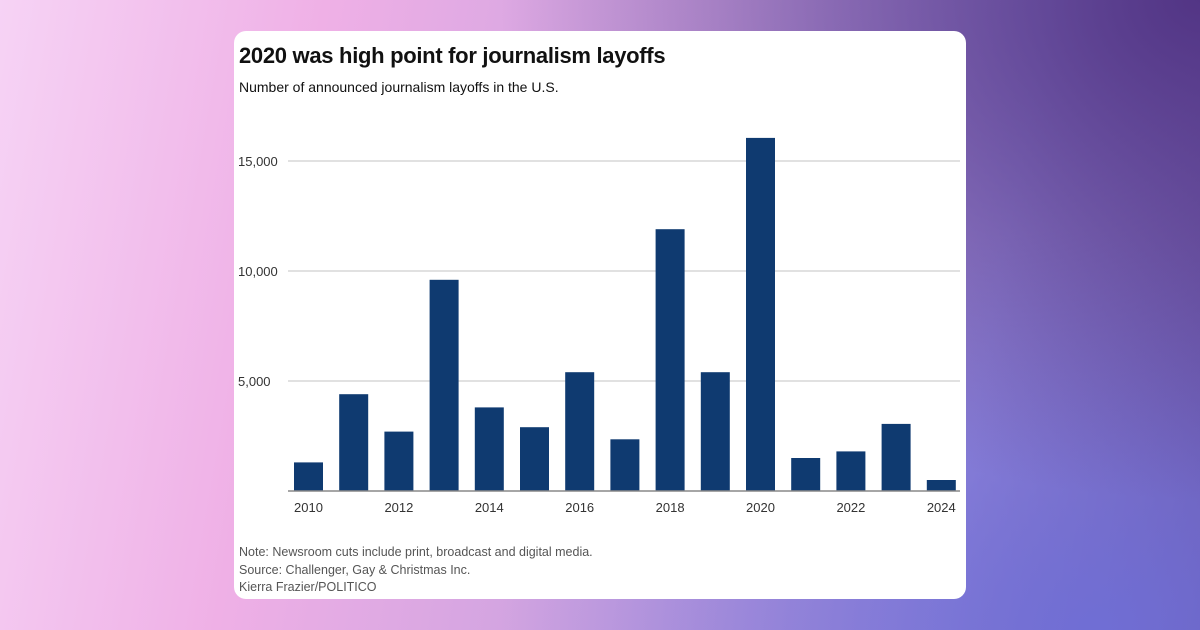  Describe the element at coordinates (308, 587) in the screenshot. I see `credit-text: Kierra Frazier/POLITICO` at that location.